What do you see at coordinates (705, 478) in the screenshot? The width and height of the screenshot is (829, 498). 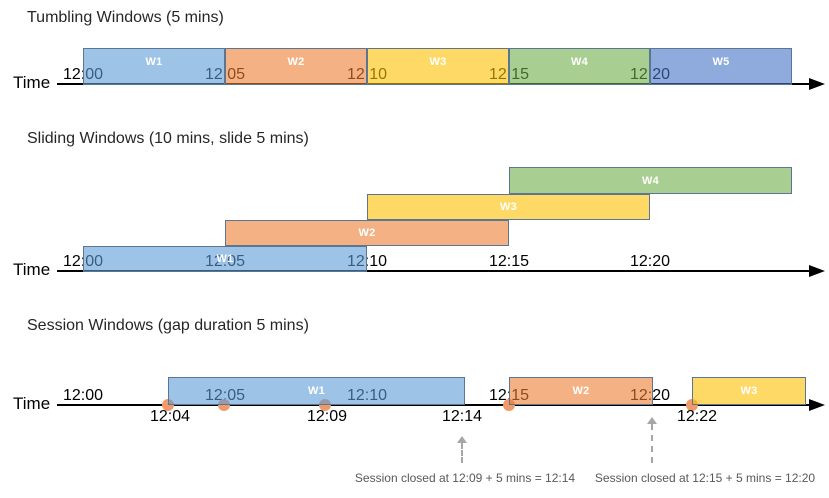 I see `session-close-annotation-2: Session closed at 12:15 + 5 mins = 12:20` at bounding box center [705, 478].